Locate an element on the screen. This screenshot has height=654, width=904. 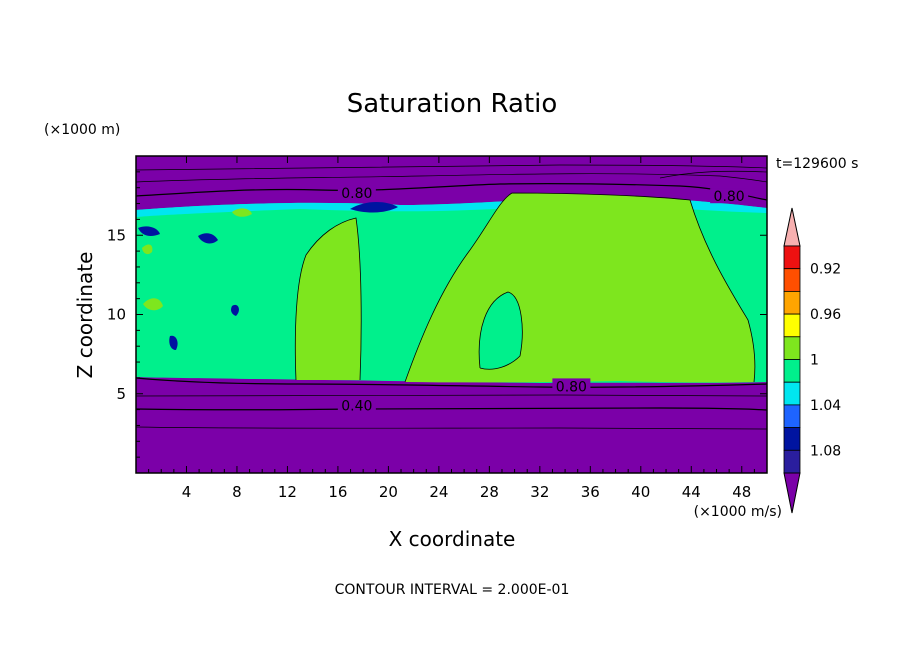
x-tick-label: 16 is located at coordinates (337, 492).